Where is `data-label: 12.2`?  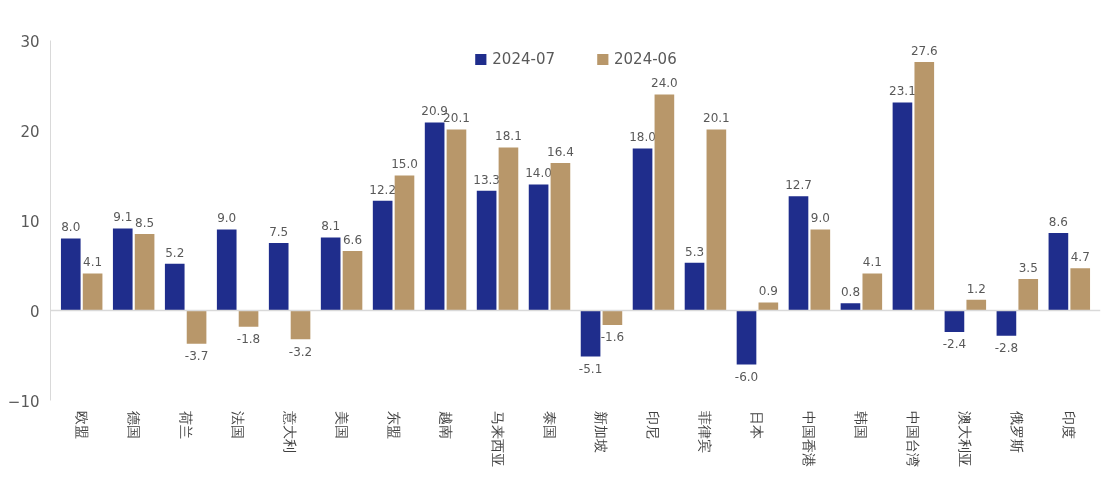
data-label: 12.2 is located at coordinates (383, 189).